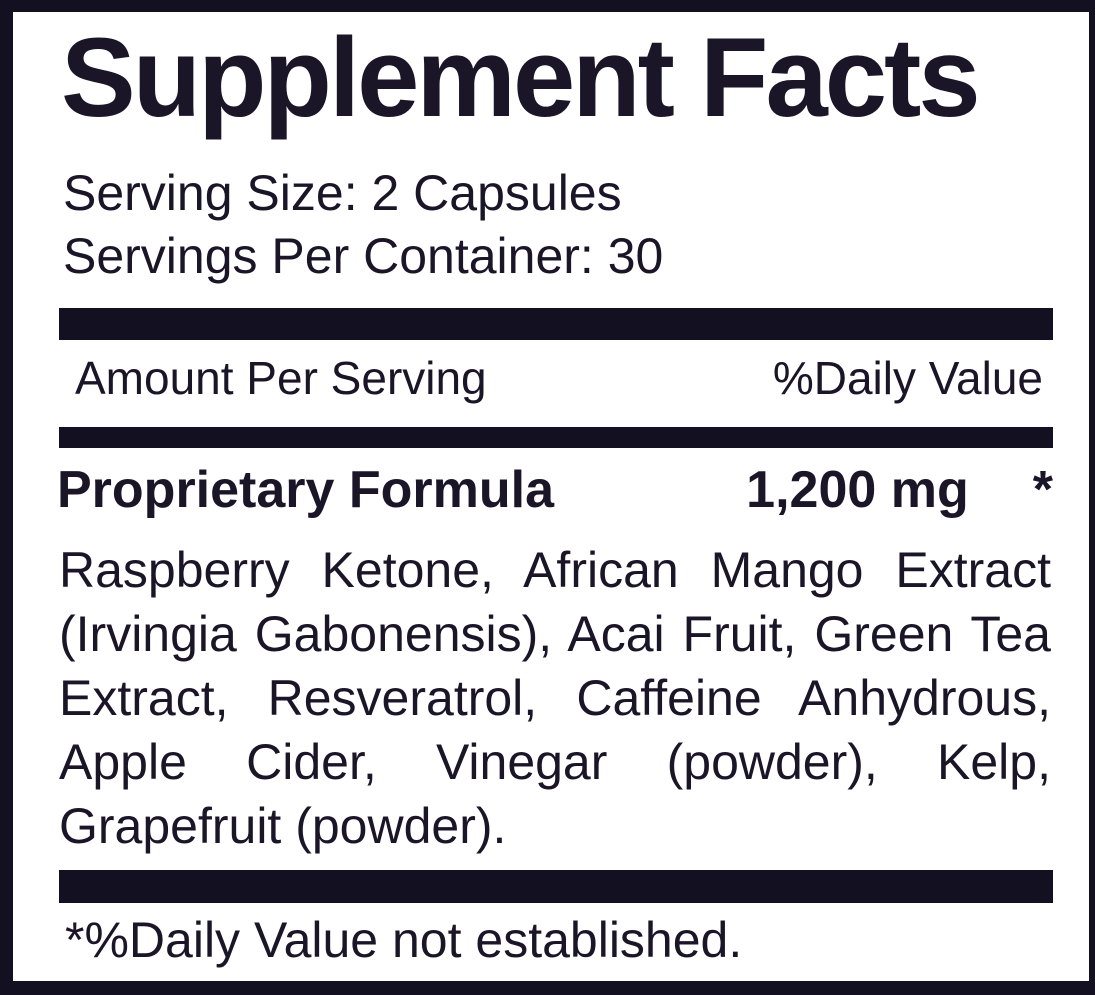 The width and height of the screenshot is (1095, 995). Describe the element at coordinates (907, 378) in the screenshot. I see `daily-value-header: %Daily Value` at that location.